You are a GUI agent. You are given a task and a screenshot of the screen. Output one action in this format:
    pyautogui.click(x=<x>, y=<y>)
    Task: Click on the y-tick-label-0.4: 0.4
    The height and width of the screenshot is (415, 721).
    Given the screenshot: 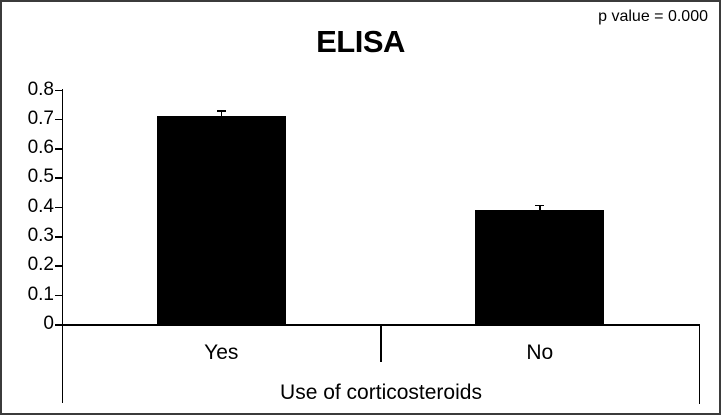 What is the action you would take?
    pyautogui.click(x=40, y=206)
    